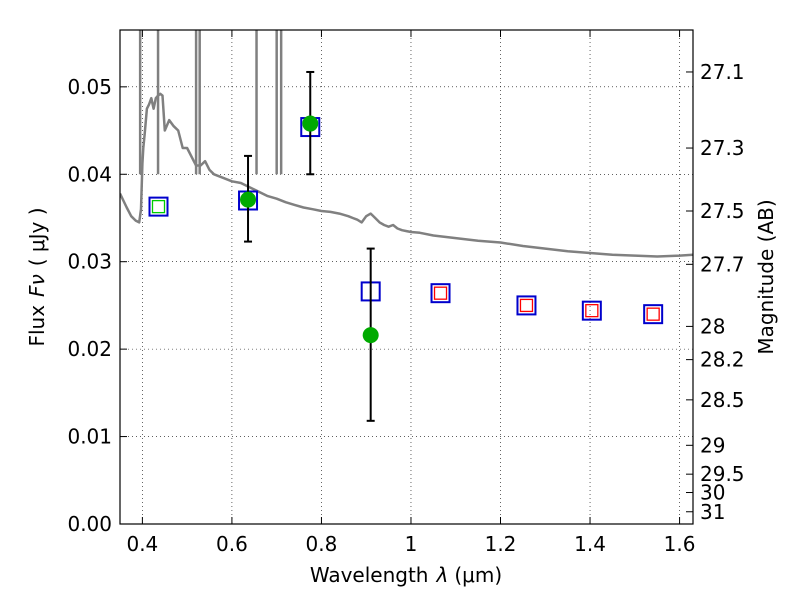 Image resolution: width=800 pixels, height=600 pixels. Describe the element at coordinates (722, 148) in the screenshot. I see `y2-tick-label: 27.3` at that location.